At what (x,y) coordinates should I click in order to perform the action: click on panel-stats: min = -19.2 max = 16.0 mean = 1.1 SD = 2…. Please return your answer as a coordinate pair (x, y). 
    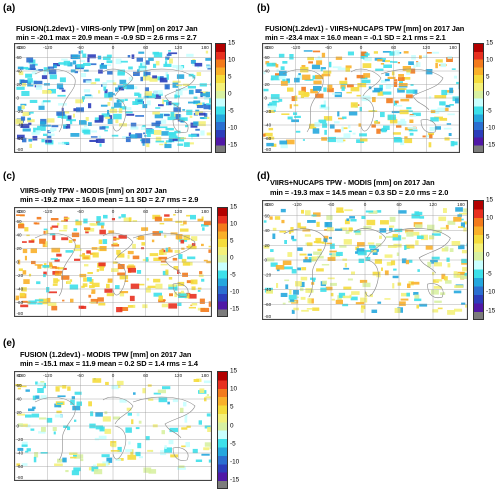
    Looking at the image, I should click on (109, 199).